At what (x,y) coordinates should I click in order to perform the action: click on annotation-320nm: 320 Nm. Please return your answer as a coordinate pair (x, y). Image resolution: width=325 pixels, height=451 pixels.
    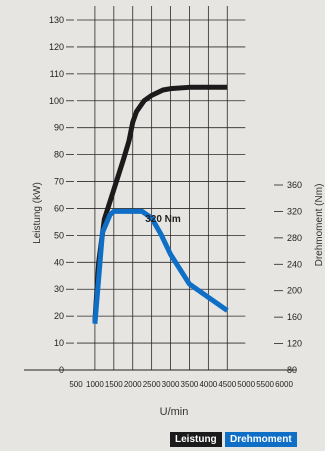
    Looking at the image, I should click on (163, 219).